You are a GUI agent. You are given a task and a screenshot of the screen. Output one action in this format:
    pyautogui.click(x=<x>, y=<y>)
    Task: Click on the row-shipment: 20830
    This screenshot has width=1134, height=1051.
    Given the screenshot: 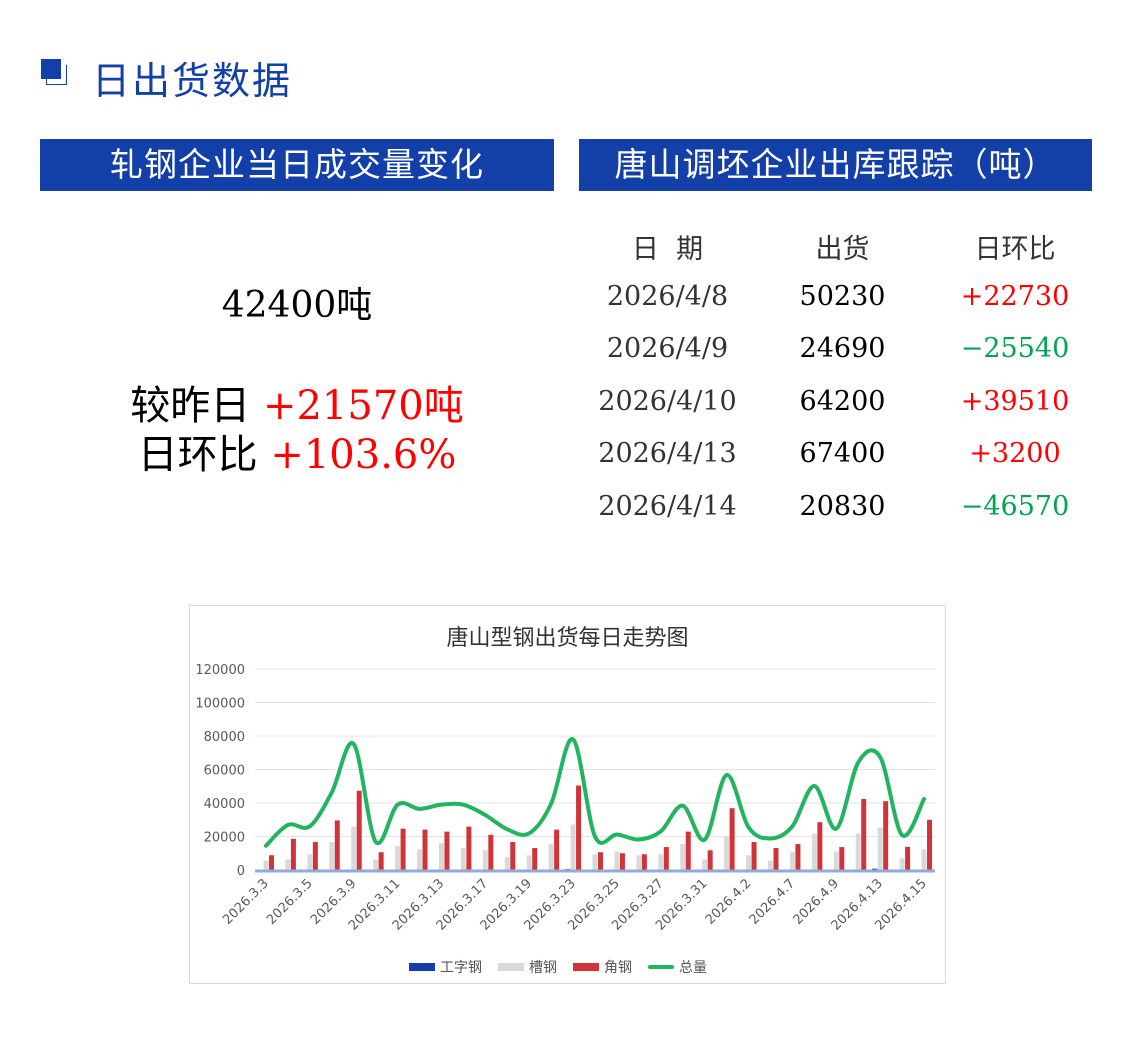 What is the action you would take?
    pyautogui.click(x=842, y=506)
    